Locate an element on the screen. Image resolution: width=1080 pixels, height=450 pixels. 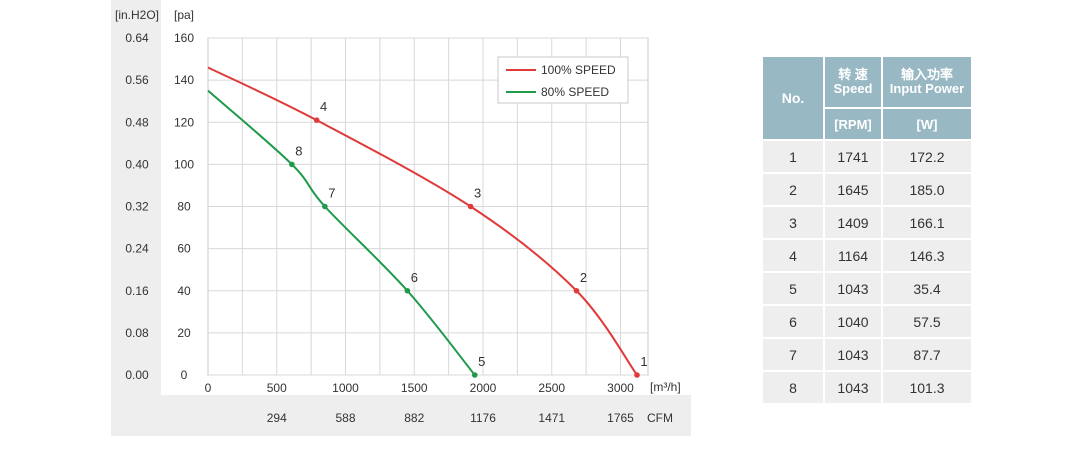
x-tick-cfm: 1765 is located at coordinates (620, 418).